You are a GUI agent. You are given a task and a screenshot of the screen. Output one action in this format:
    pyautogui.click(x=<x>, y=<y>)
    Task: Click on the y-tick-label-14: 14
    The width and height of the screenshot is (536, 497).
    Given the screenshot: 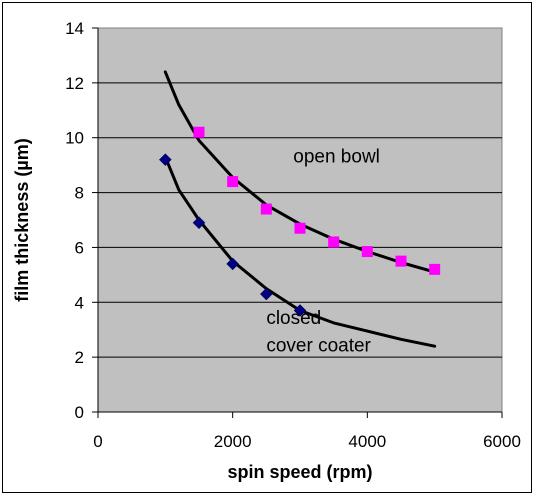 What is the action you would take?
    pyautogui.click(x=74, y=28)
    